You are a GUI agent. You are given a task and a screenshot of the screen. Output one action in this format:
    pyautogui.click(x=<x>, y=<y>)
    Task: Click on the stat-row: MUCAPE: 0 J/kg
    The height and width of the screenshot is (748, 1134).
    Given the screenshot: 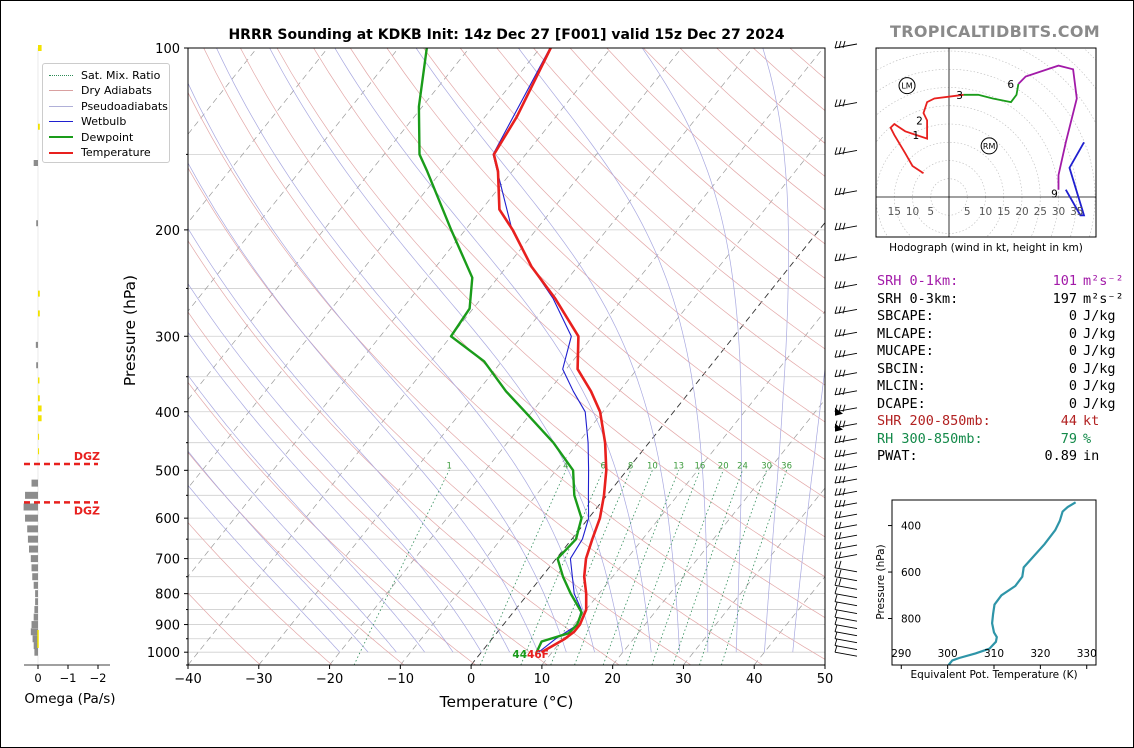 What is the action you would take?
    pyautogui.click(x=1000, y=352)
    